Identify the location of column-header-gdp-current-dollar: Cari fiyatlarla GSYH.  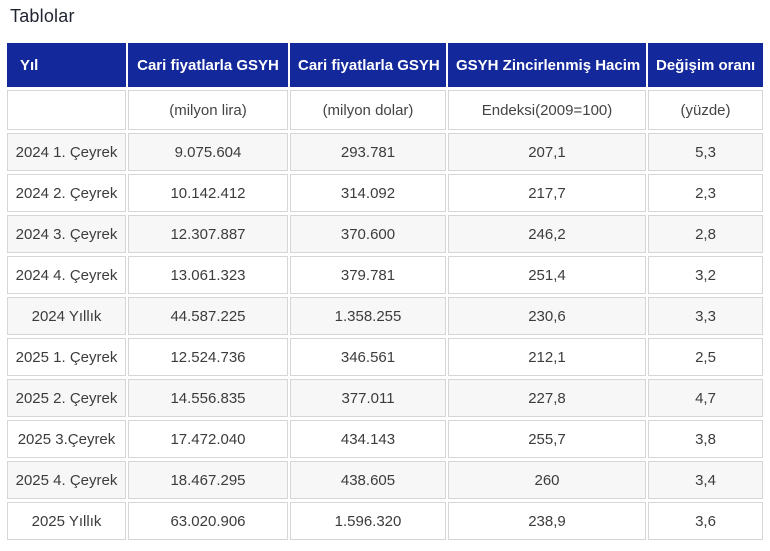
(368, 65).